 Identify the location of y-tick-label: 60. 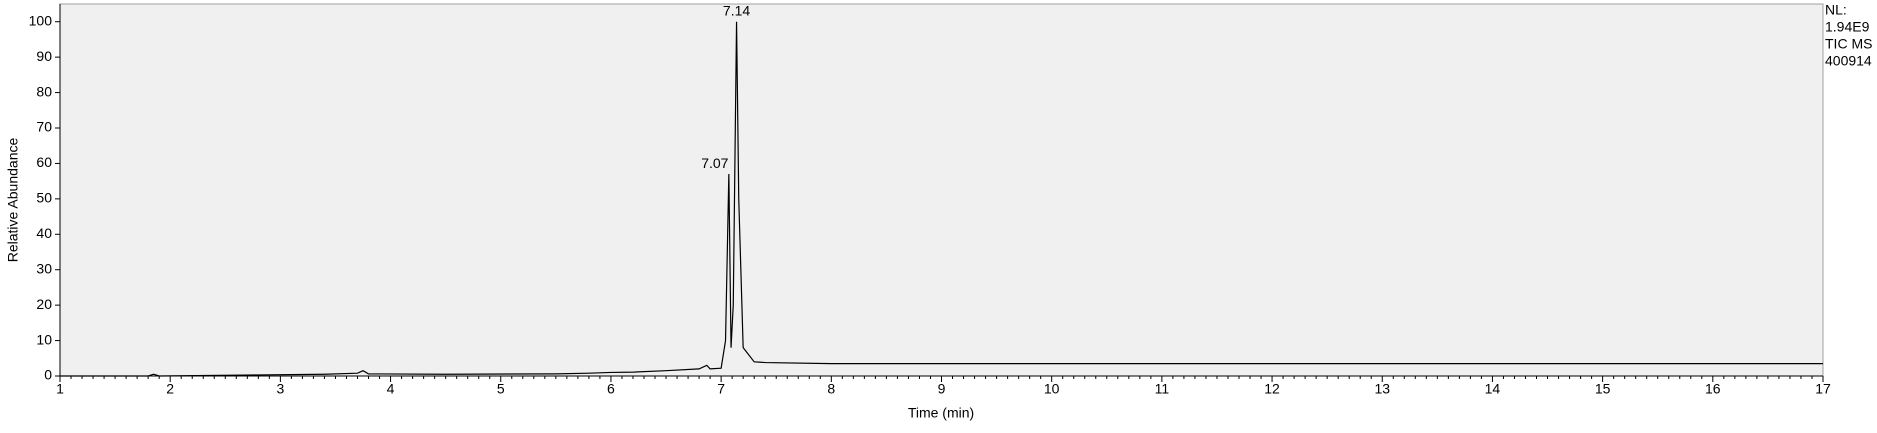
(44, 162).